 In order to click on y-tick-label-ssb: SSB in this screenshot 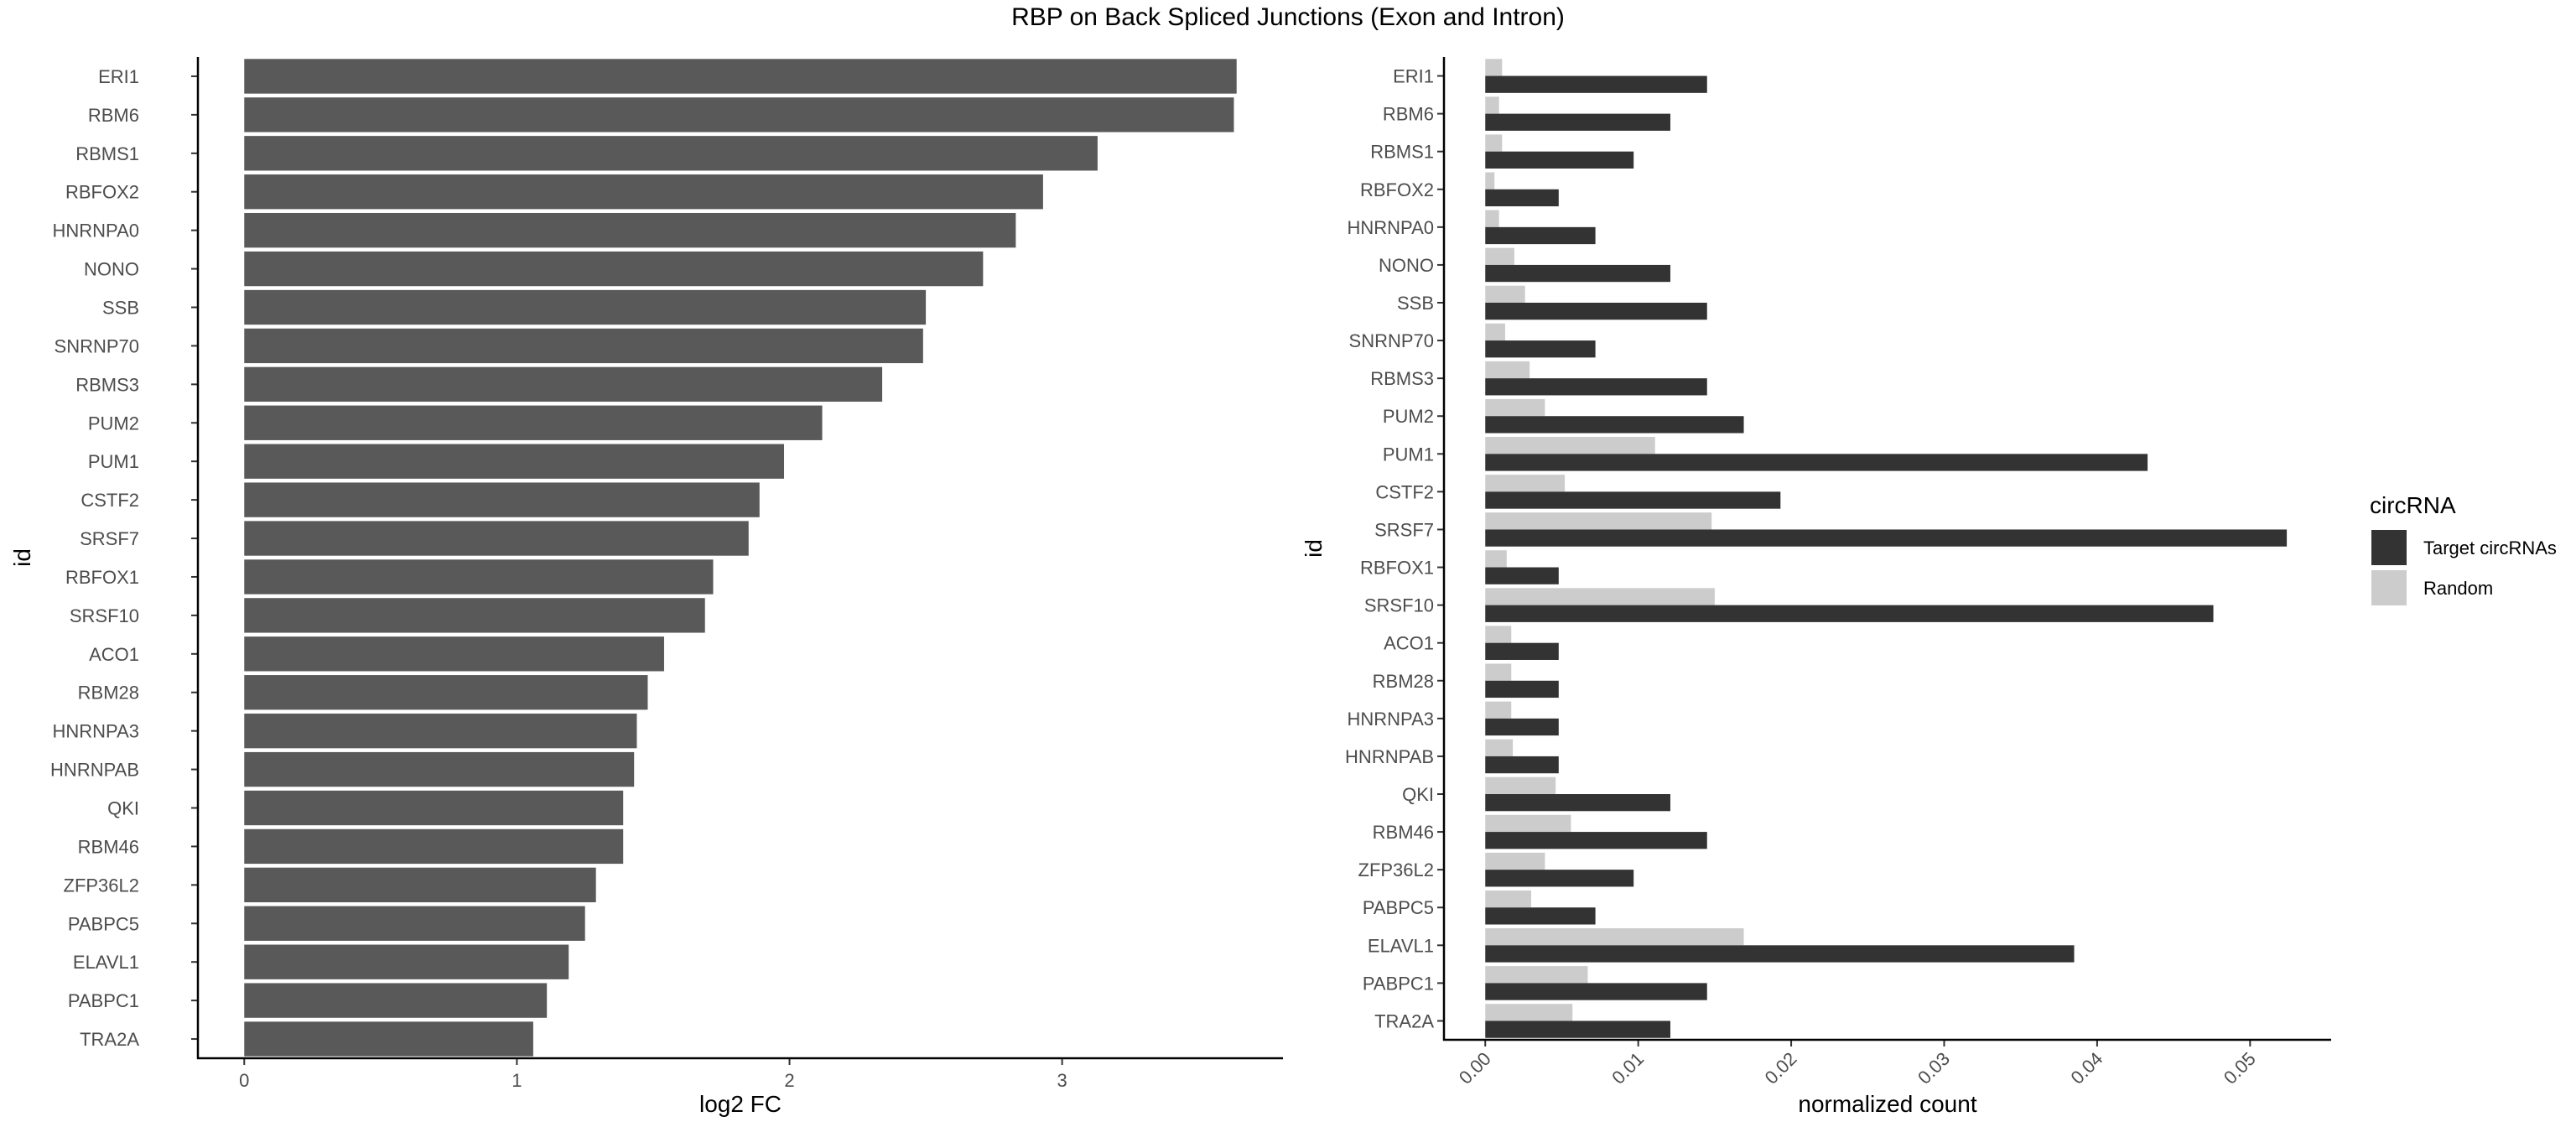, I will do `click(120, 308)`.